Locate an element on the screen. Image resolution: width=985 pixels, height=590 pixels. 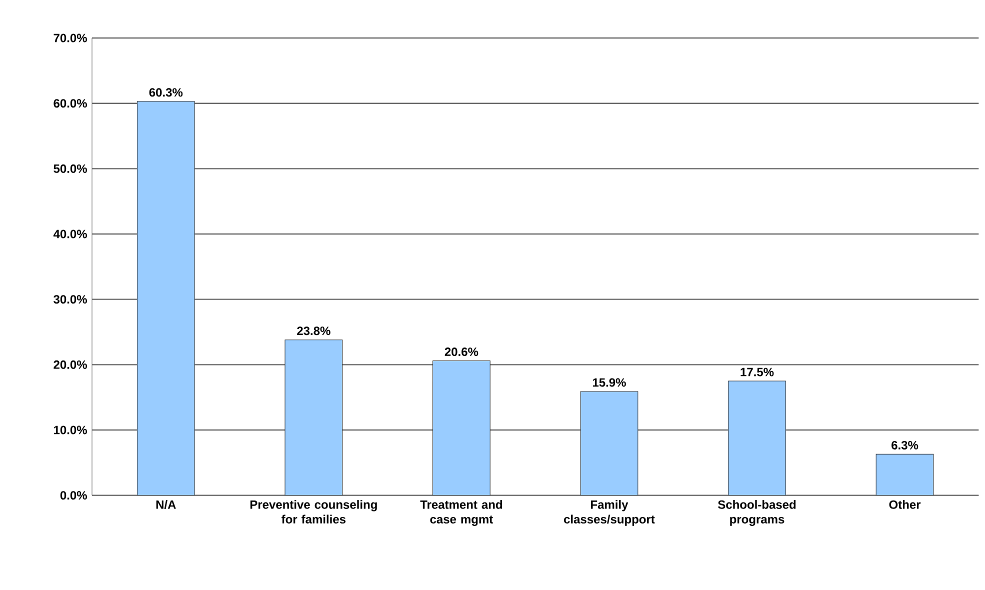
y-tick-label: 70.0% is located at coordinates (70, 38).